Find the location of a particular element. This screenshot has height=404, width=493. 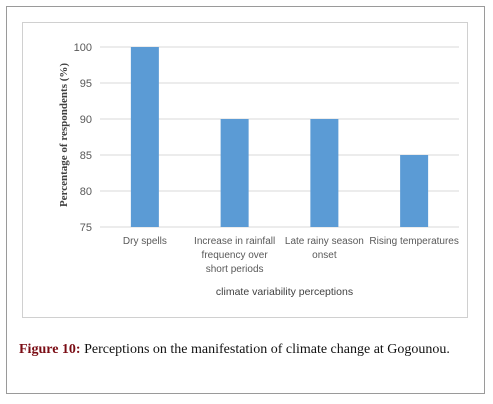

y-axis-title: Percentage of respondents (%) is located at coordinates (64, 135).